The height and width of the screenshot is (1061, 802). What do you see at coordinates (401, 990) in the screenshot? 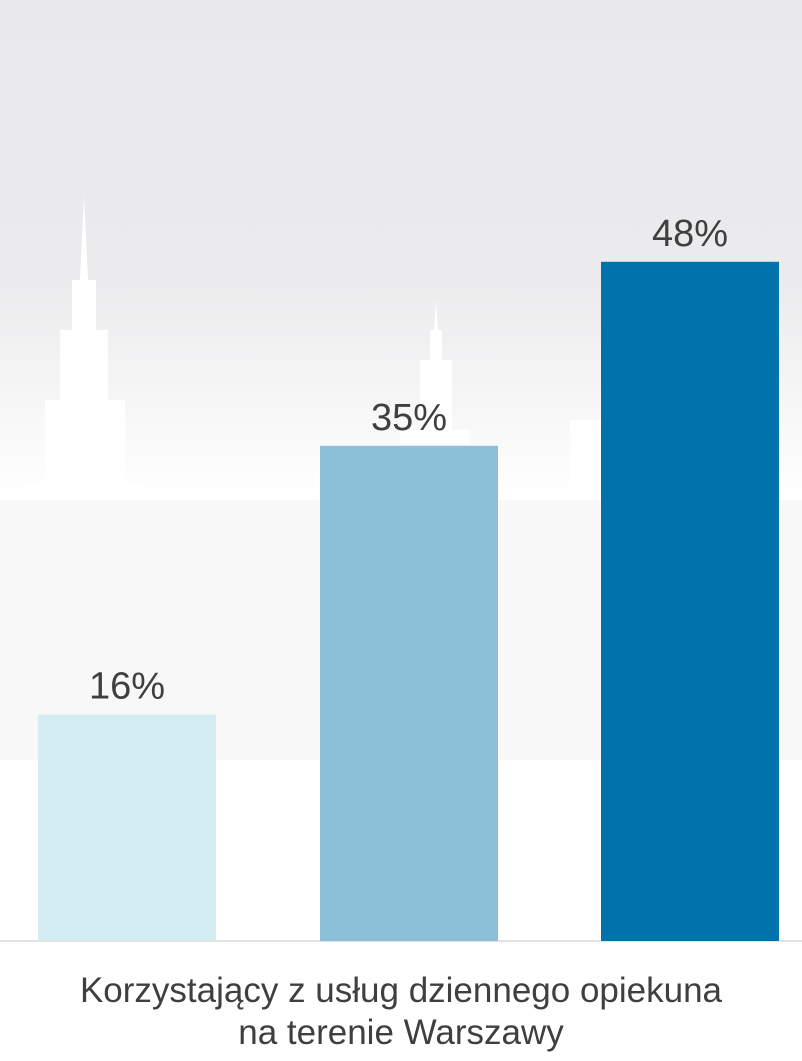
I see `x-axis-label-line-1: Korzystający z usług dziennego opiekuna` at bounding box center [401, 990].